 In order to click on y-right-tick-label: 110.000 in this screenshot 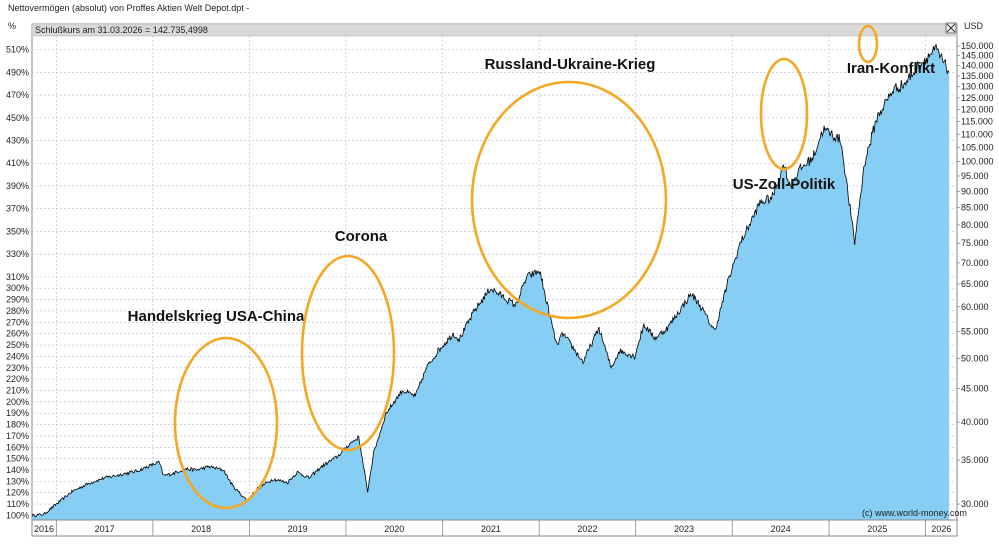, I will do `click(977, 134)`.